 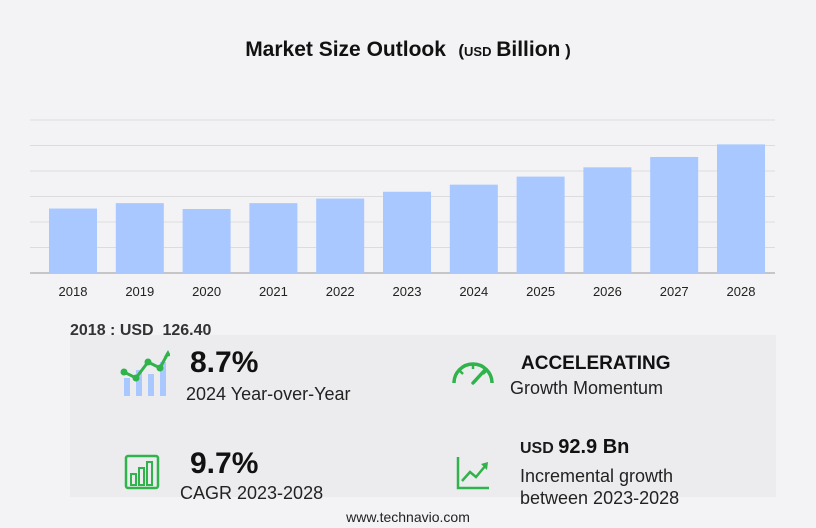 I want to click on bar-2028, so click(x=741, y=208).